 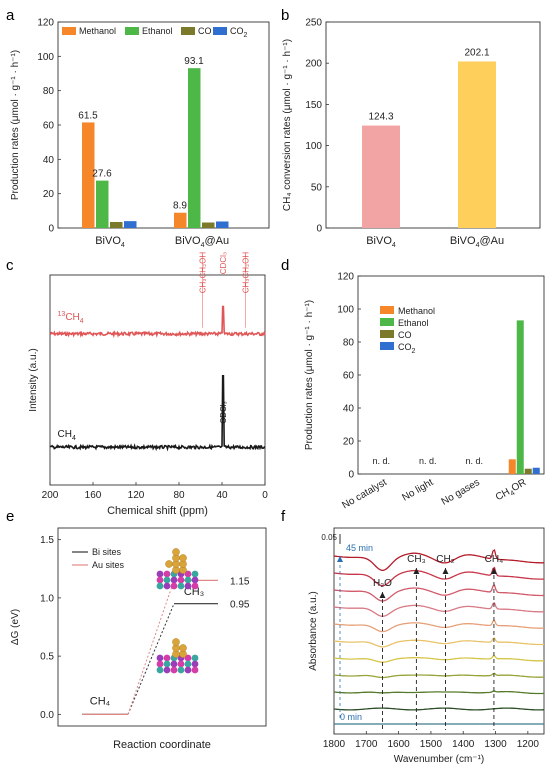 I want to click on bar-value-label: 202.1, so click(x=476, y=52).